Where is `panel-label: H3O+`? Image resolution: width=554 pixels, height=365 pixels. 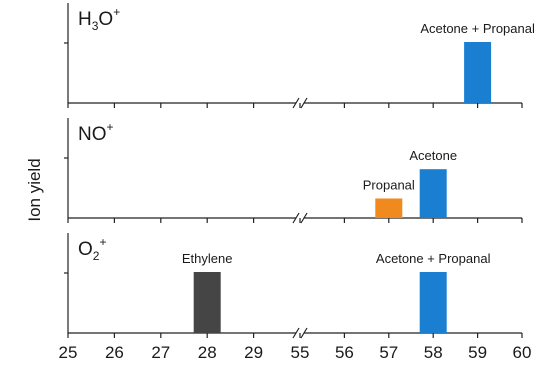
panel-label: H3O+ is located at coordinates (99, 19).